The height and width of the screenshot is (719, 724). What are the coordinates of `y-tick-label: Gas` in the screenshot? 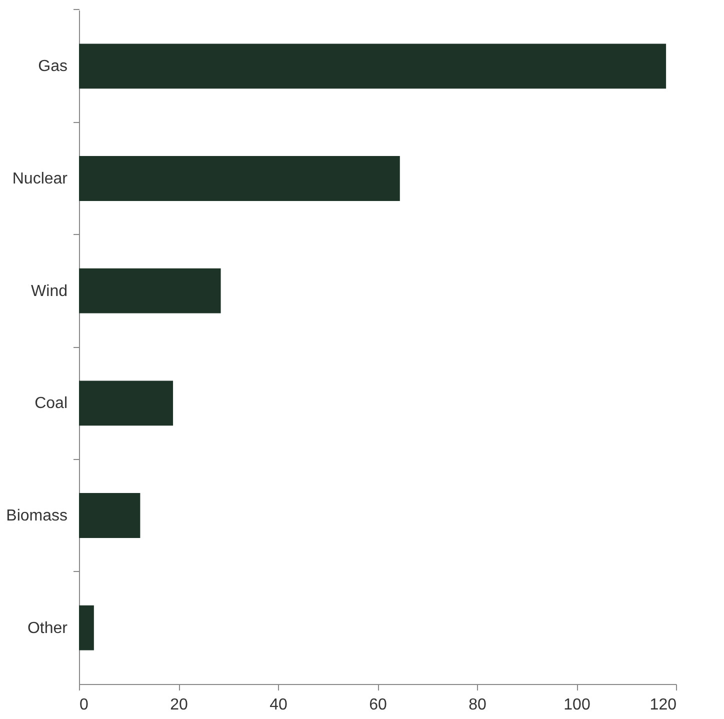 It's located at (53, 67).